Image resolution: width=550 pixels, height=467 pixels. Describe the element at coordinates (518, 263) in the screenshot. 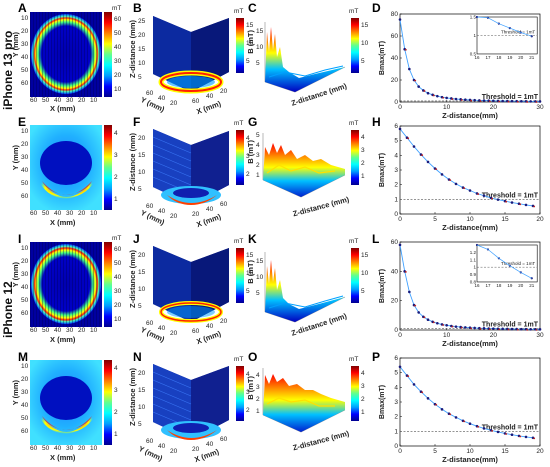

I see `inset-threshold-label-l: Threshold = 1mT` at that location.